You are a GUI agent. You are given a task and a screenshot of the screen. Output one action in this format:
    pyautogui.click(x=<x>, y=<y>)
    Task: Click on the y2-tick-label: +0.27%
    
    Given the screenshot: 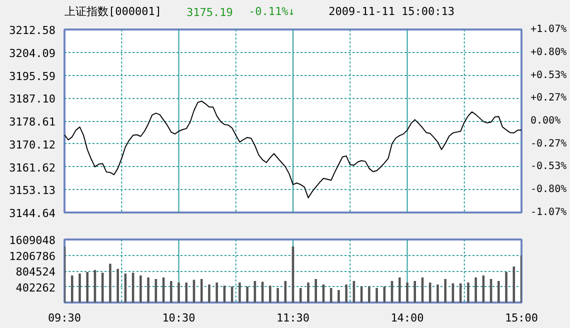 What is the action you would take?
    pyautogui.click(x=548, y=98)
    